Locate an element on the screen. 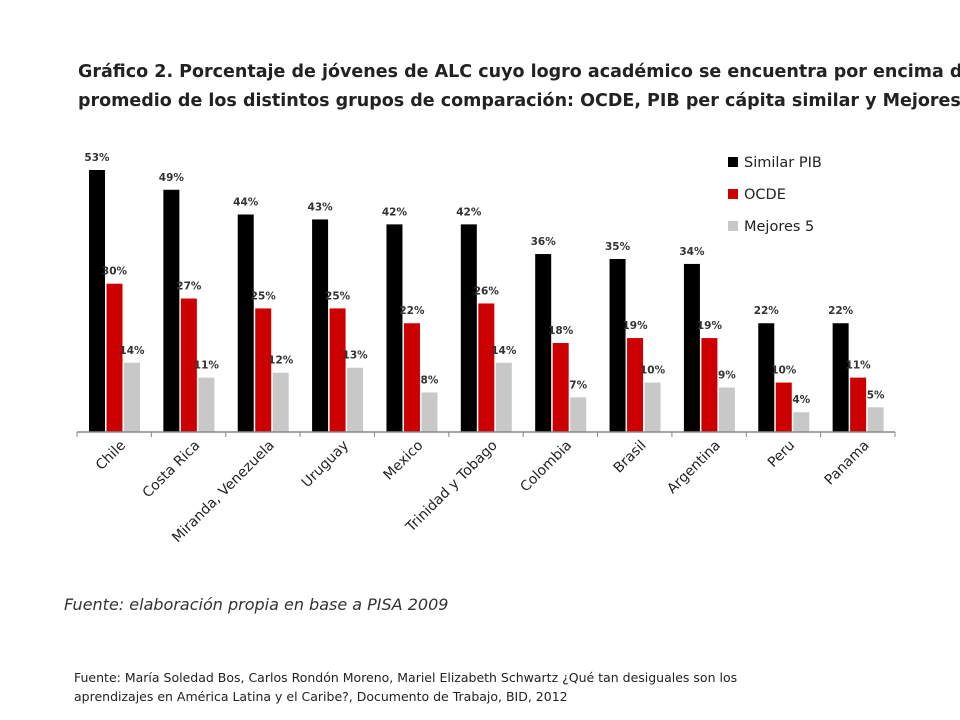 Image resolution: width=960 pixels, height=720 pixels. bar-mejores-5-brasil is located at coordinates (652, 407).